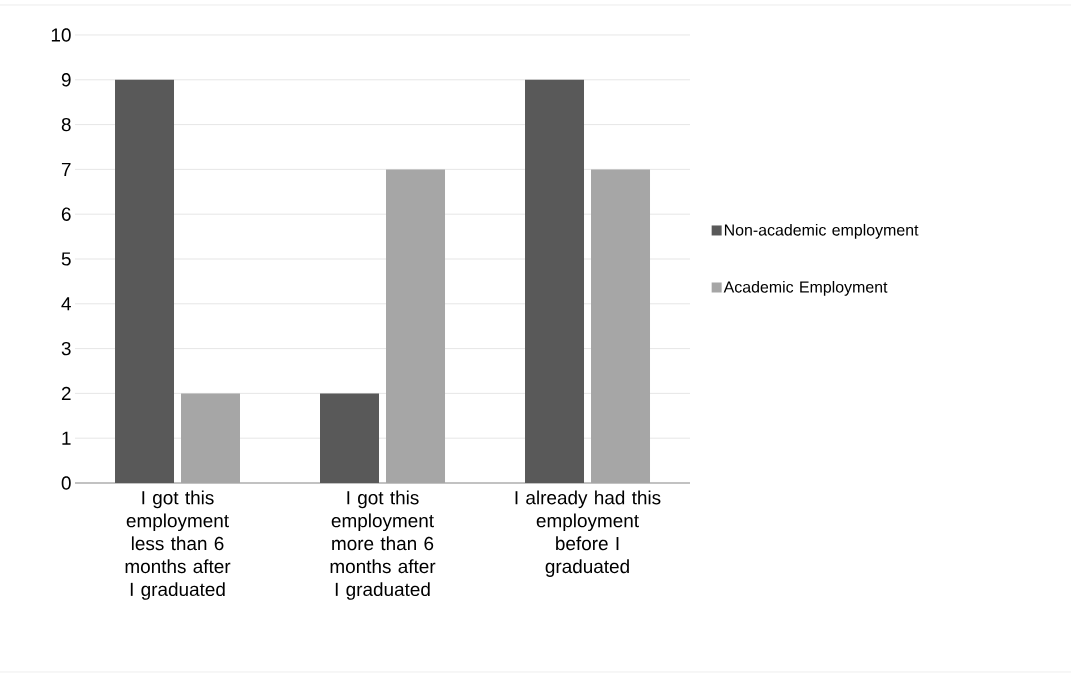 The height and width of the screenshot is (677, 1071). Describe the element at coordinates (66, 393) in the screenshot. I see `y-tick-label: 2` at that location.